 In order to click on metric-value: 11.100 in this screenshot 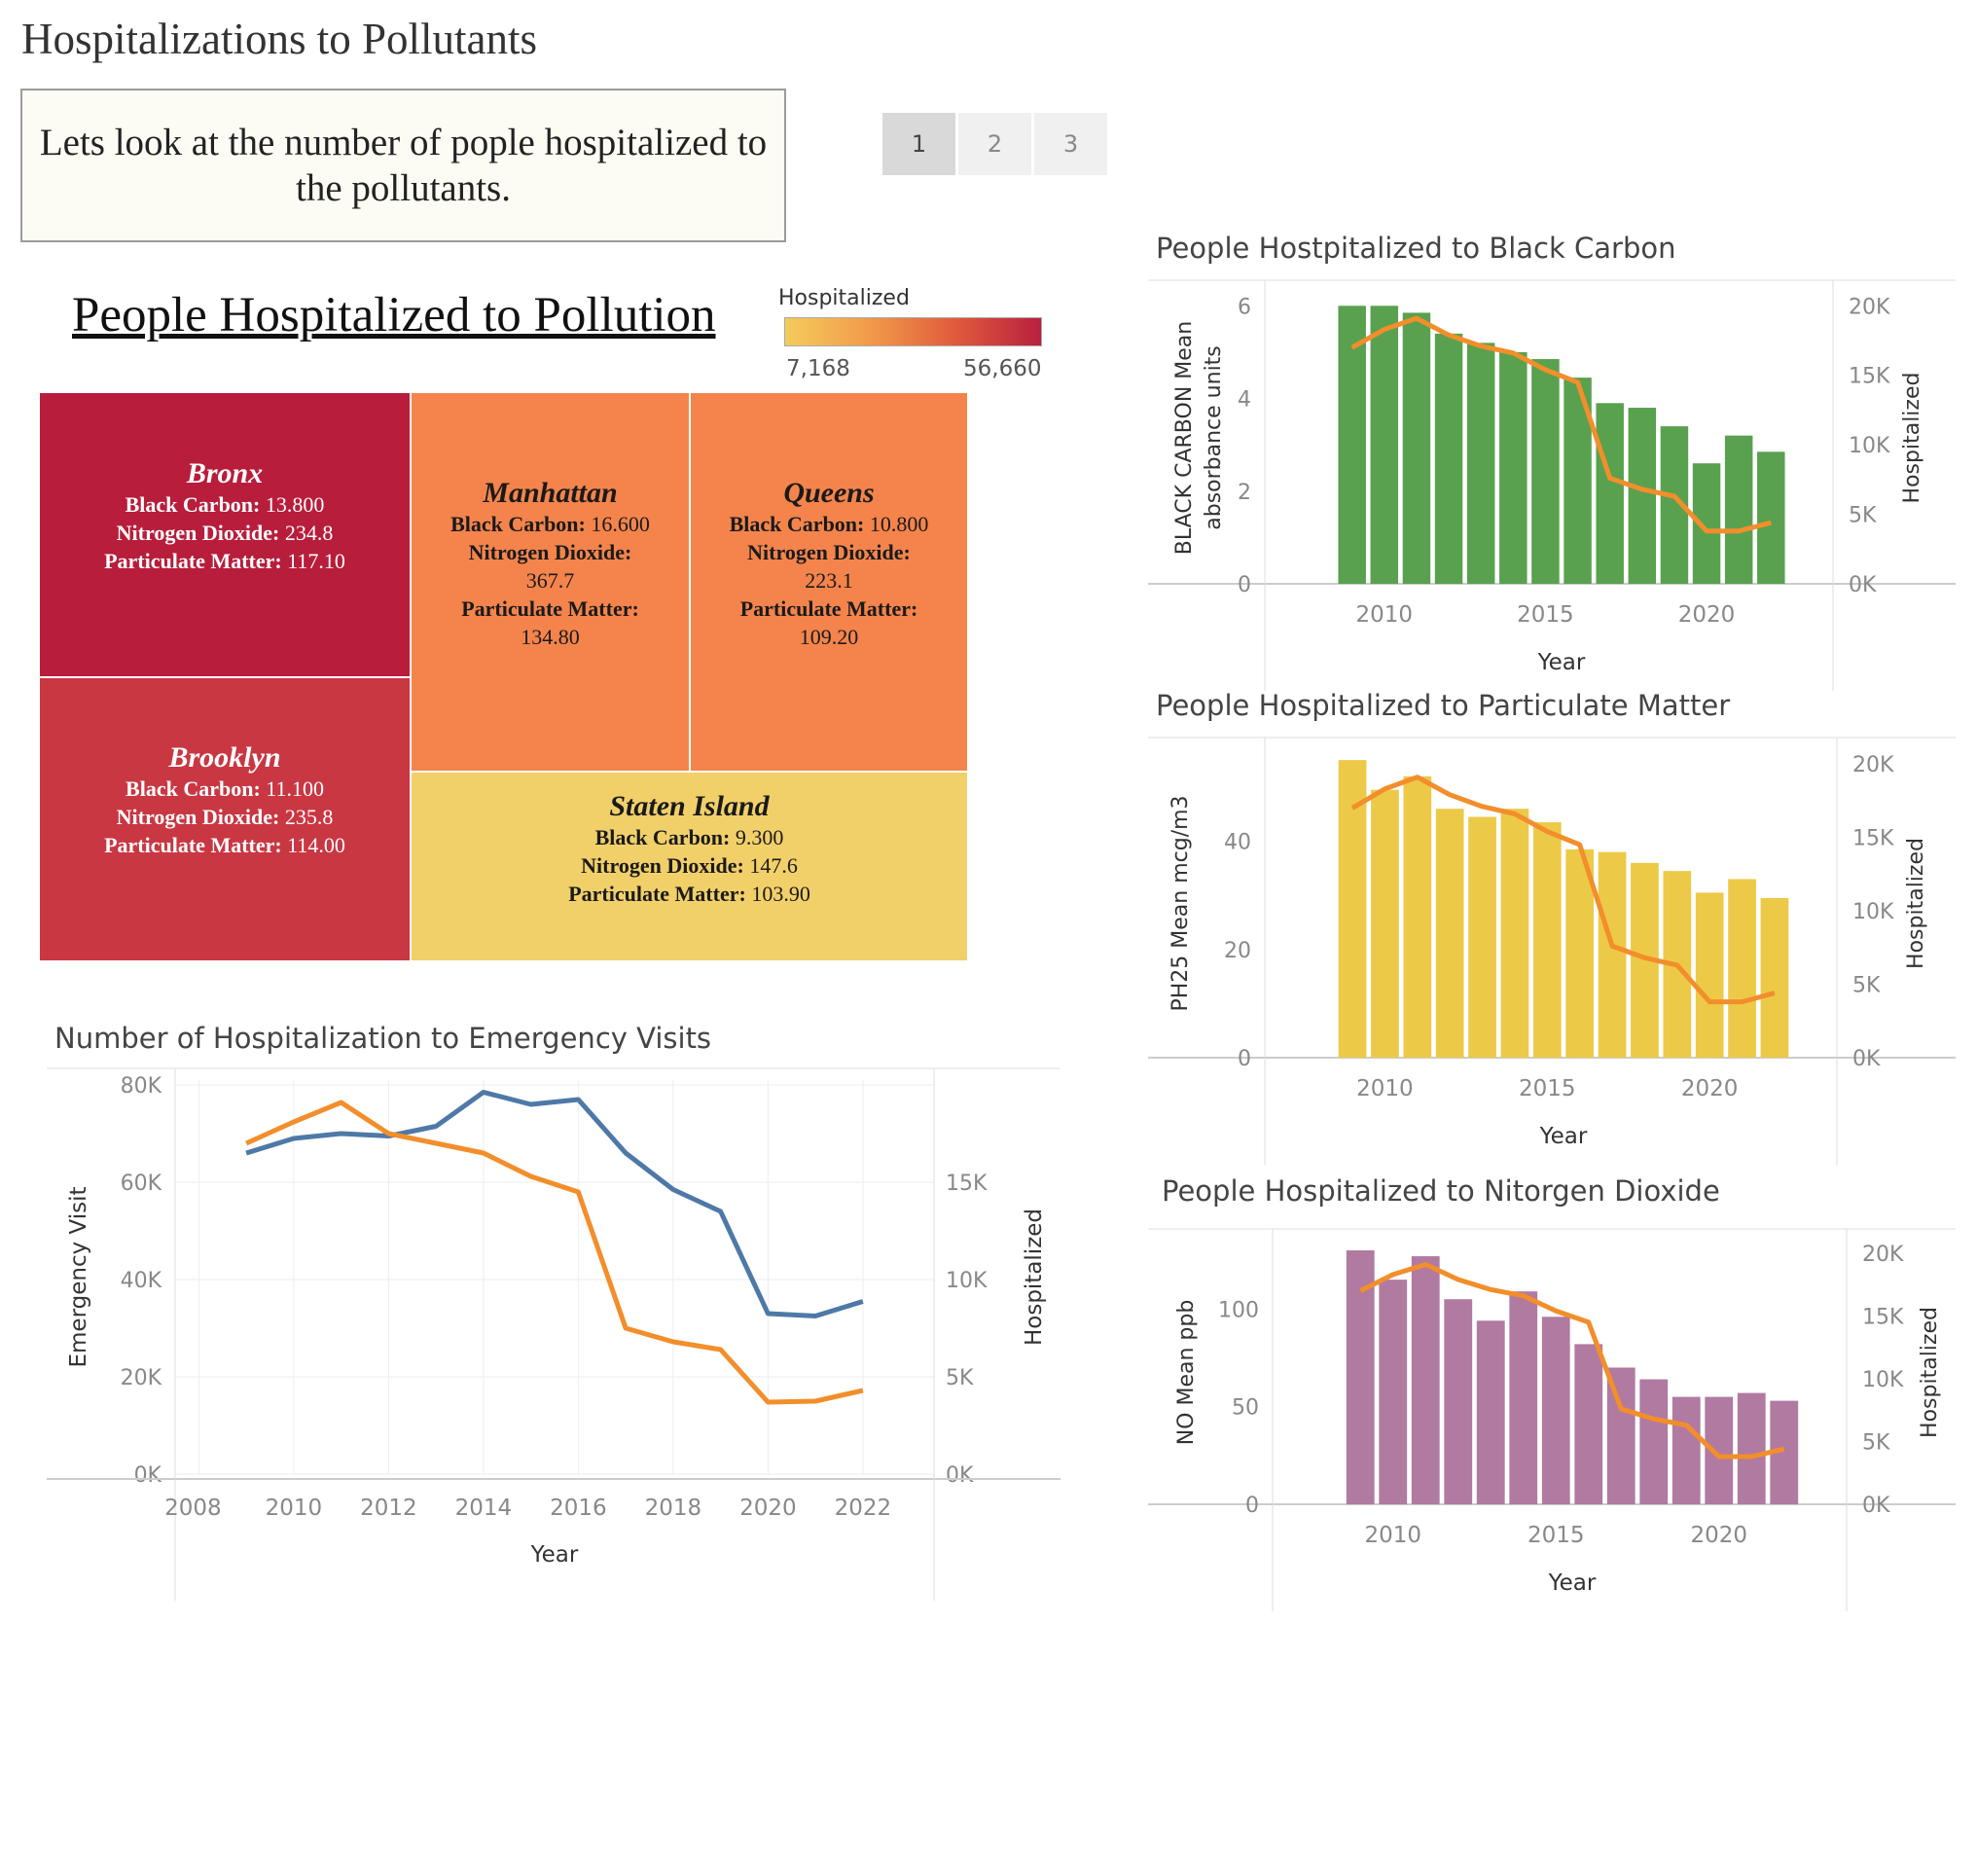, I will do `click(295, 788)`.